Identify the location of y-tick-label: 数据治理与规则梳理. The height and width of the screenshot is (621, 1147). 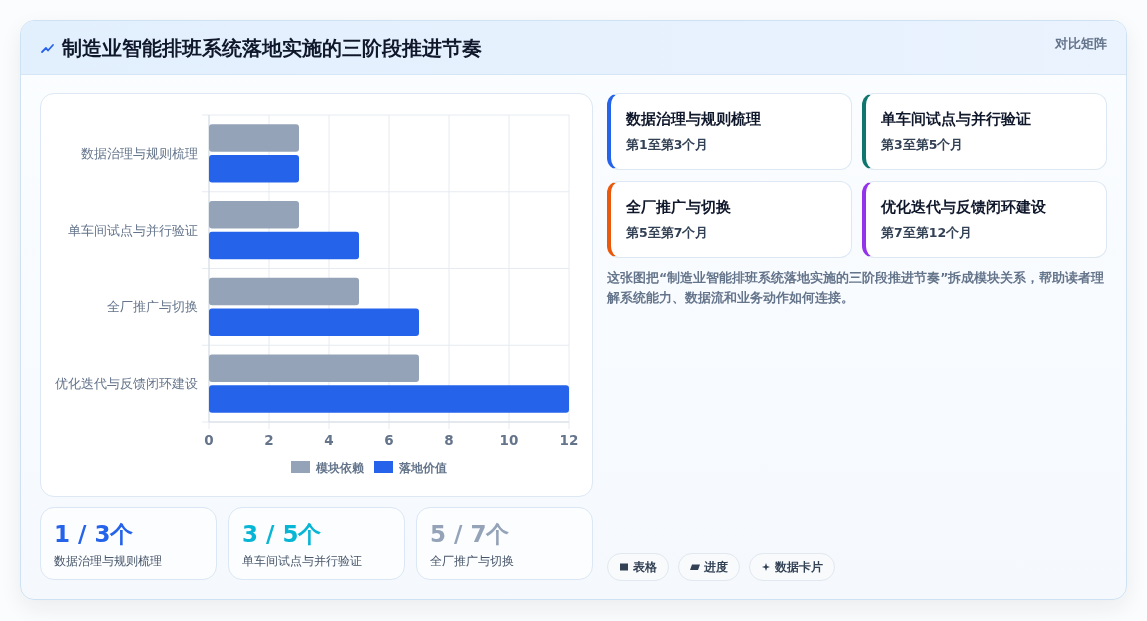
(139, 153).